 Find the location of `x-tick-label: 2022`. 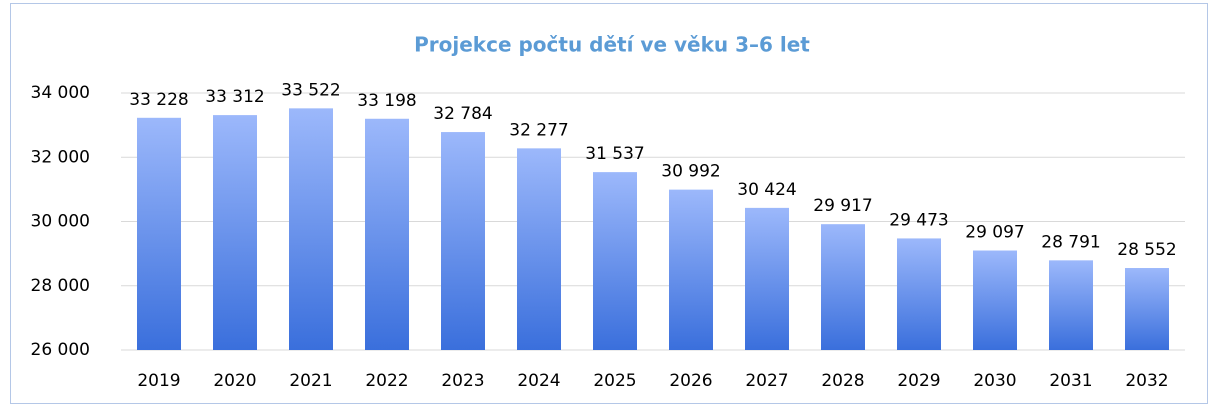

x-tick-label: 2022 is located at coordinates (386, 381).